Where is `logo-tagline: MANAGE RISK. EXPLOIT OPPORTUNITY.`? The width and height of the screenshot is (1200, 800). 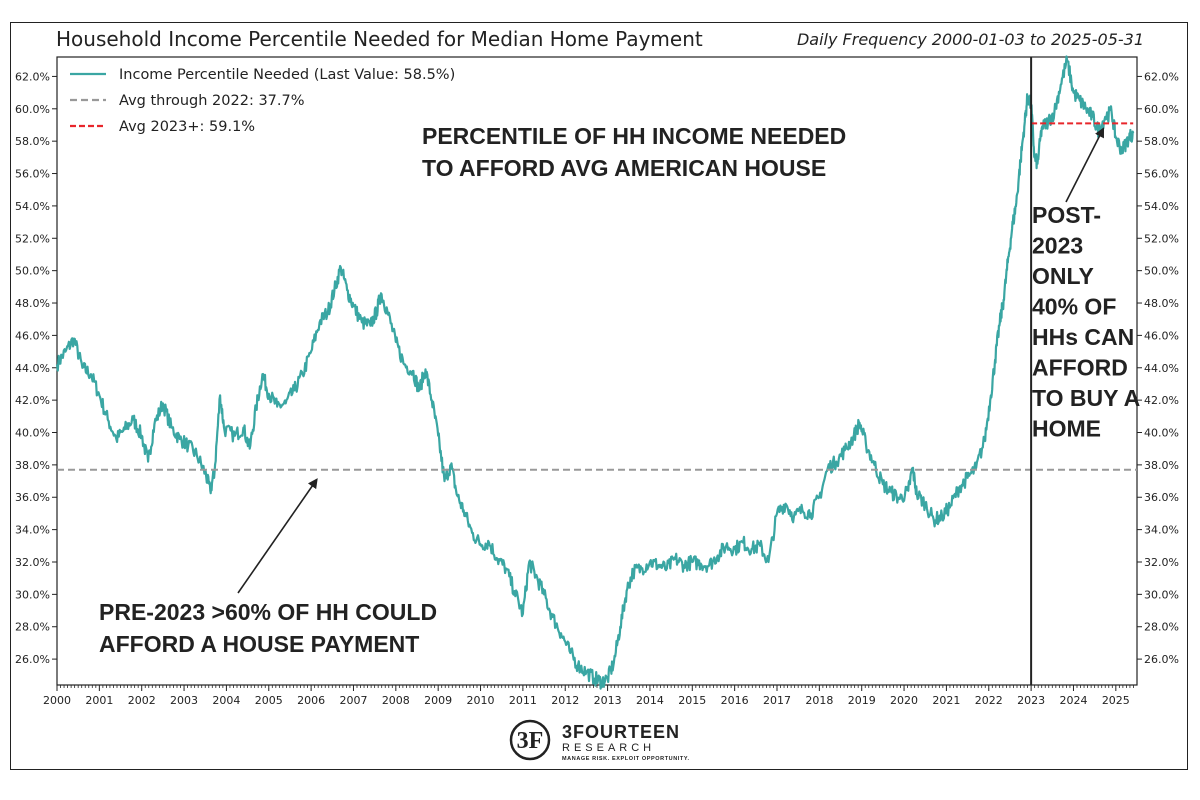
logo-tagline: MANAGE RISK. EXPLOIT OPPORTUNITY. is located at coordinates (626, 759).